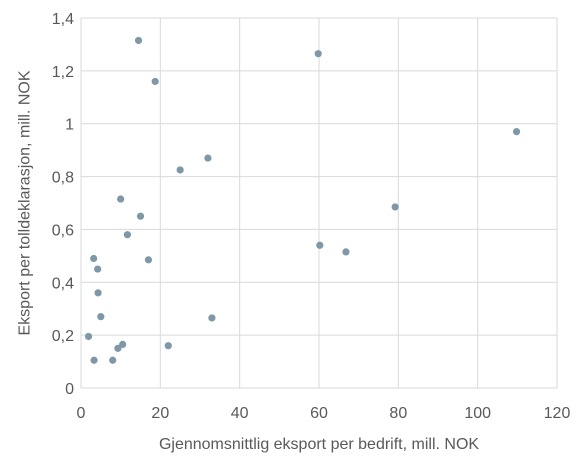 The width and height of the screenshot is (576, 457). What do you see at coordinates (25, 202) in the screenshot?
I see `y-axis-title: Eksport per tolldeklarasjon, mill. NOK` at bounding box center [25, 202].